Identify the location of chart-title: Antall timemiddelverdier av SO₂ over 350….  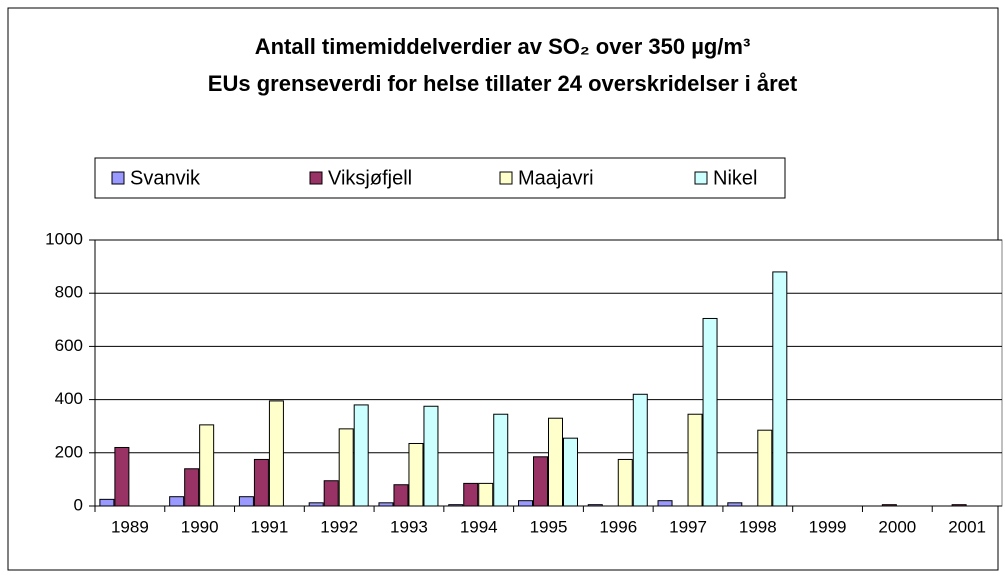
(502, 46).